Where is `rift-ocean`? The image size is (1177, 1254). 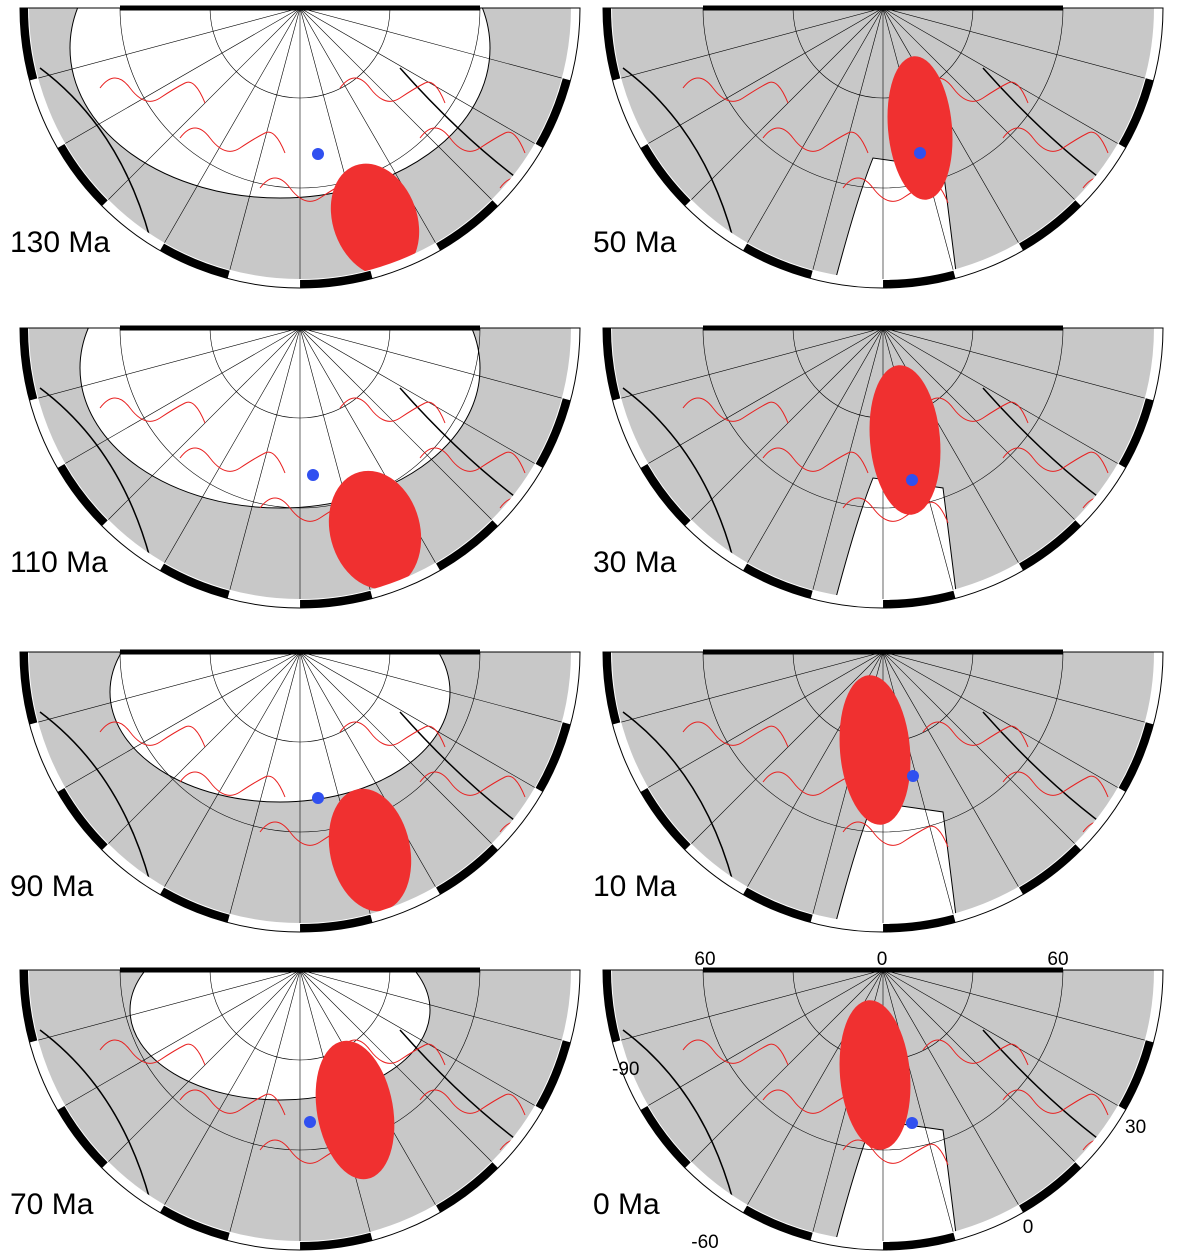 rift-ocean is located at coordinates (893, 862).